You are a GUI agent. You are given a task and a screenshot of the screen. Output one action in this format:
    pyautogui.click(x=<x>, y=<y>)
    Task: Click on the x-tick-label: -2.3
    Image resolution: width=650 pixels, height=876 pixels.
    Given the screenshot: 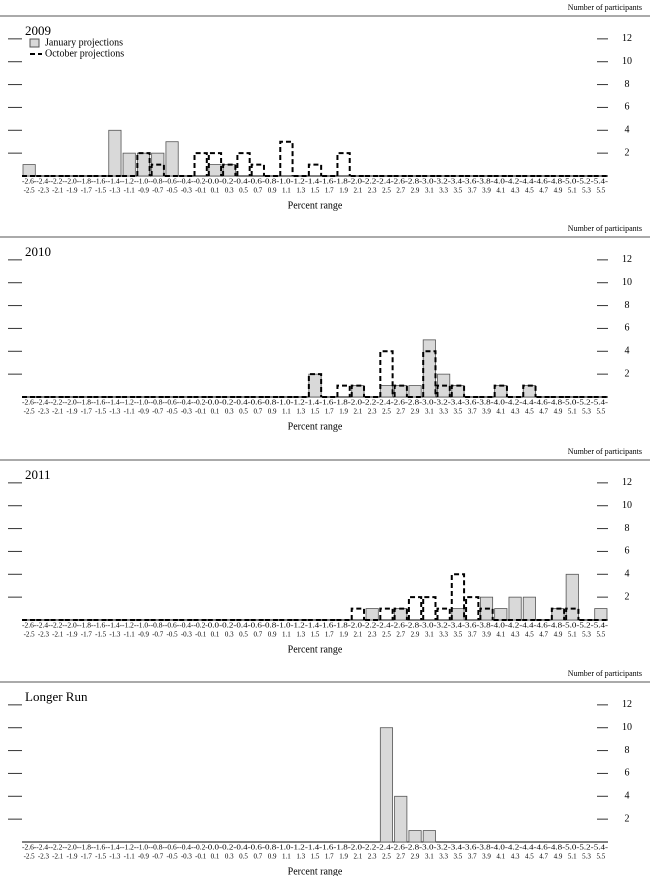 What is the action you would take?
    pyautogui.click(x=44, y=635)
    